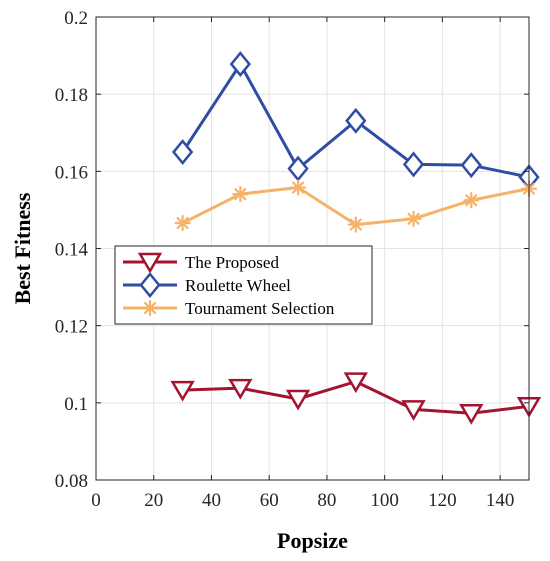 This screenshot has height=561, width=550. Describe the element at coordinates (356, 398) in the screenshot. I see `series-the-proposed` at that location.